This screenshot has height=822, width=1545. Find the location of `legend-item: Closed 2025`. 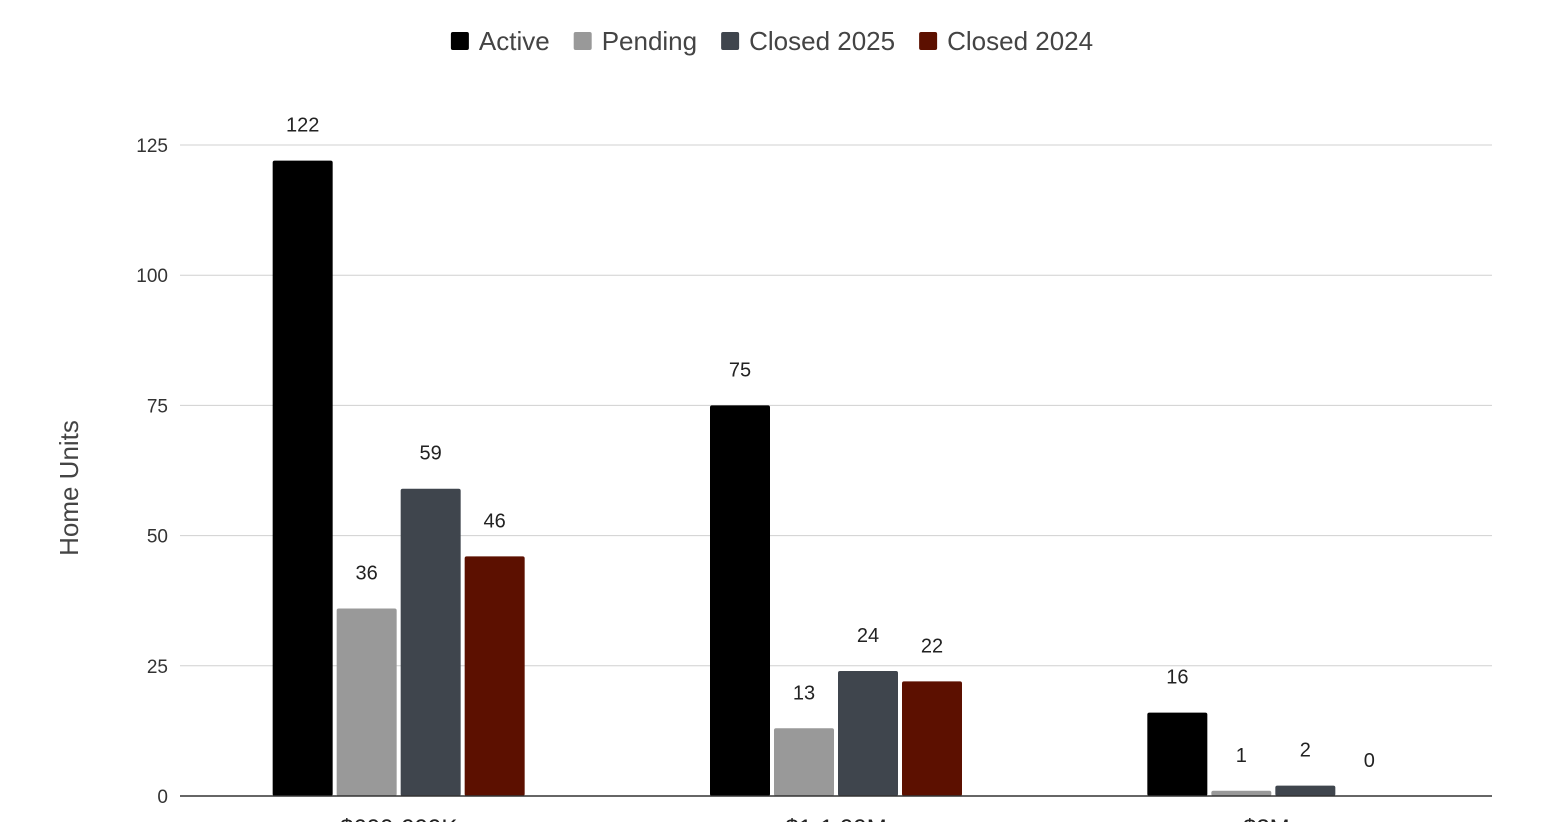

legend-item: Closed 2025 is located at coordinates (808, 41).